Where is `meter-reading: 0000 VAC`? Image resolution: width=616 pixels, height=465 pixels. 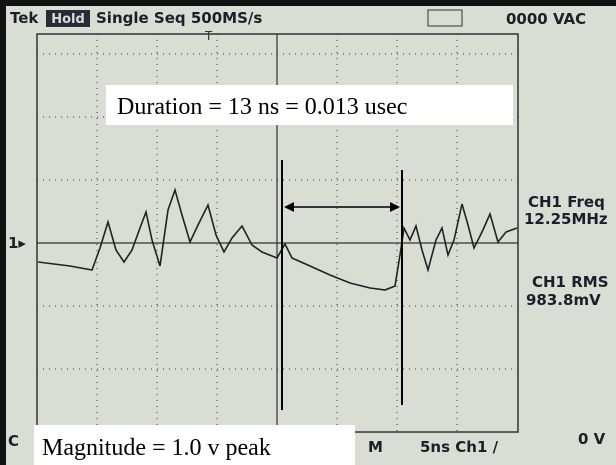
meter-reading: 0000 VAC is located at coordinates (546, 19).